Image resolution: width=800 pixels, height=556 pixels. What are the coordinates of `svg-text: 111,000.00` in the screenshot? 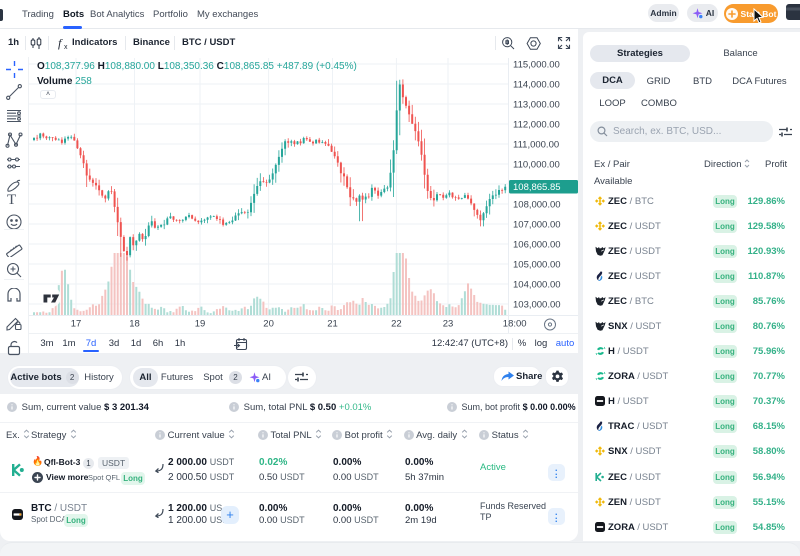 It's located at (536, 145).